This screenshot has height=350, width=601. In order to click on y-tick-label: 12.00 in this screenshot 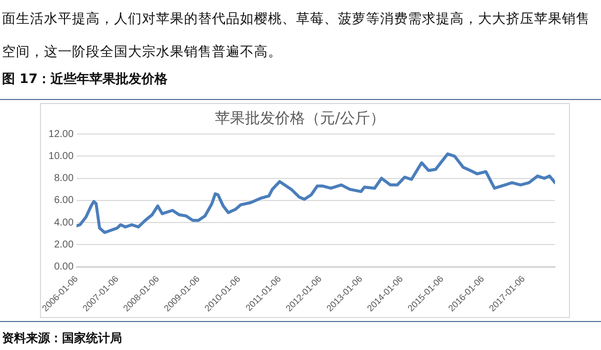, I will do `click(61, 134)`.